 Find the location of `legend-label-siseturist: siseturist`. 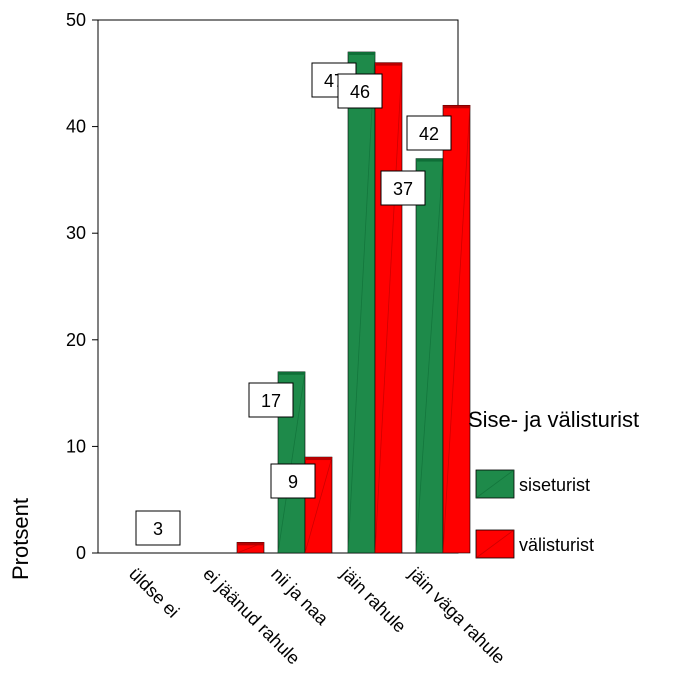

legend-label-siseturist: siseturist is located at coordinates (554, 485).